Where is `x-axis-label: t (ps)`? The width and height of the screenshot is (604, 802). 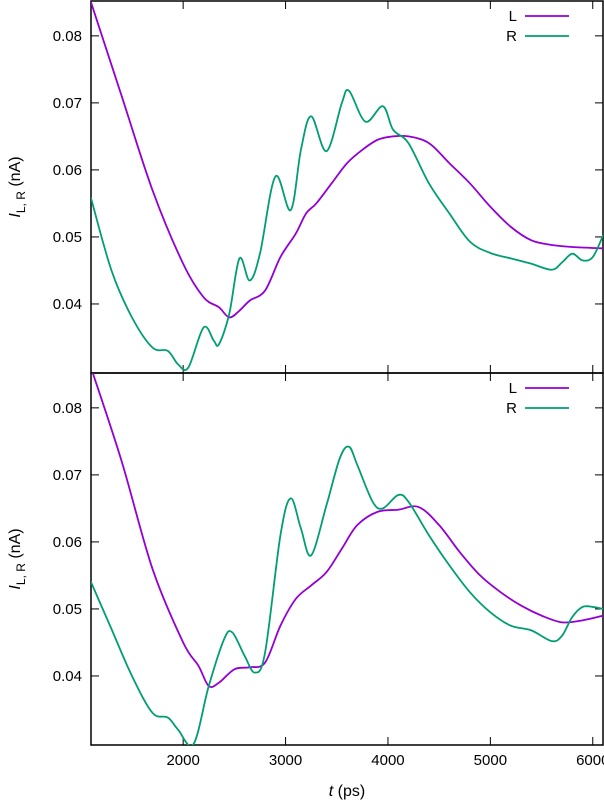 x-axis-label: t (ps) is located at coordinates (347, 791).